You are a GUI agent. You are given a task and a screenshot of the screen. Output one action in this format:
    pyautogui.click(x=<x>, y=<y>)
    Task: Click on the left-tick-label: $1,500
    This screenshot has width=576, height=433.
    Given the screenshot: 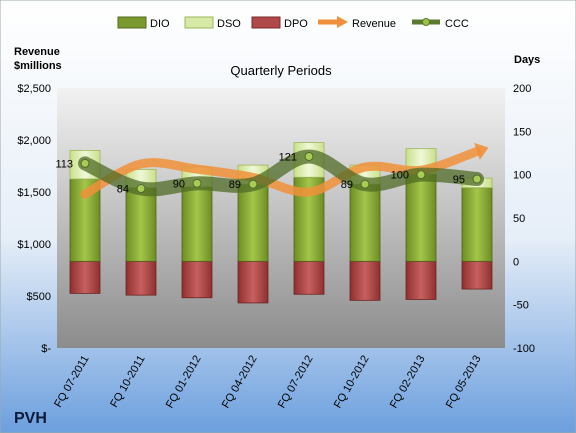 What is the action you would take?
    pyautogui.click(x=34, y=193)
    